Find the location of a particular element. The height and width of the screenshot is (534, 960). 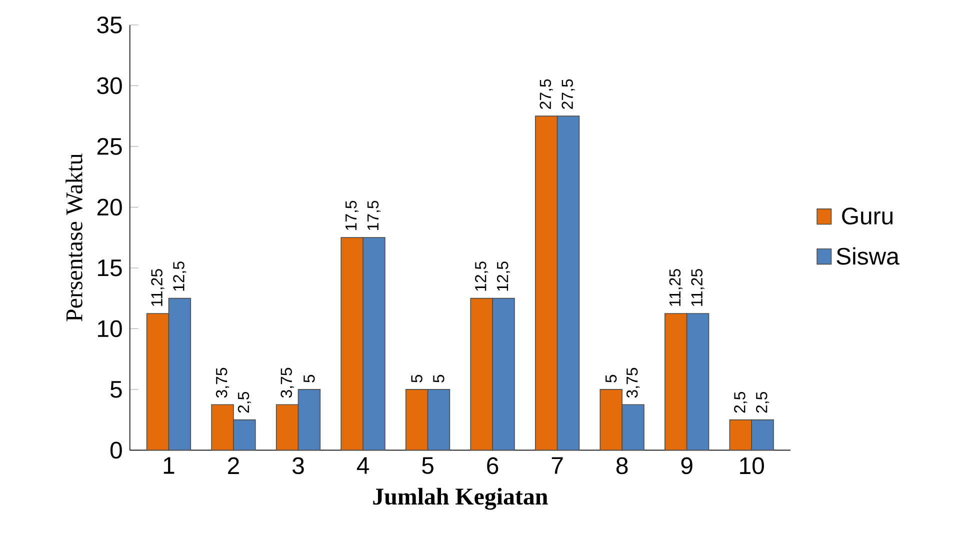

x-tick-label: 4 is located at coordinates (362, 465).